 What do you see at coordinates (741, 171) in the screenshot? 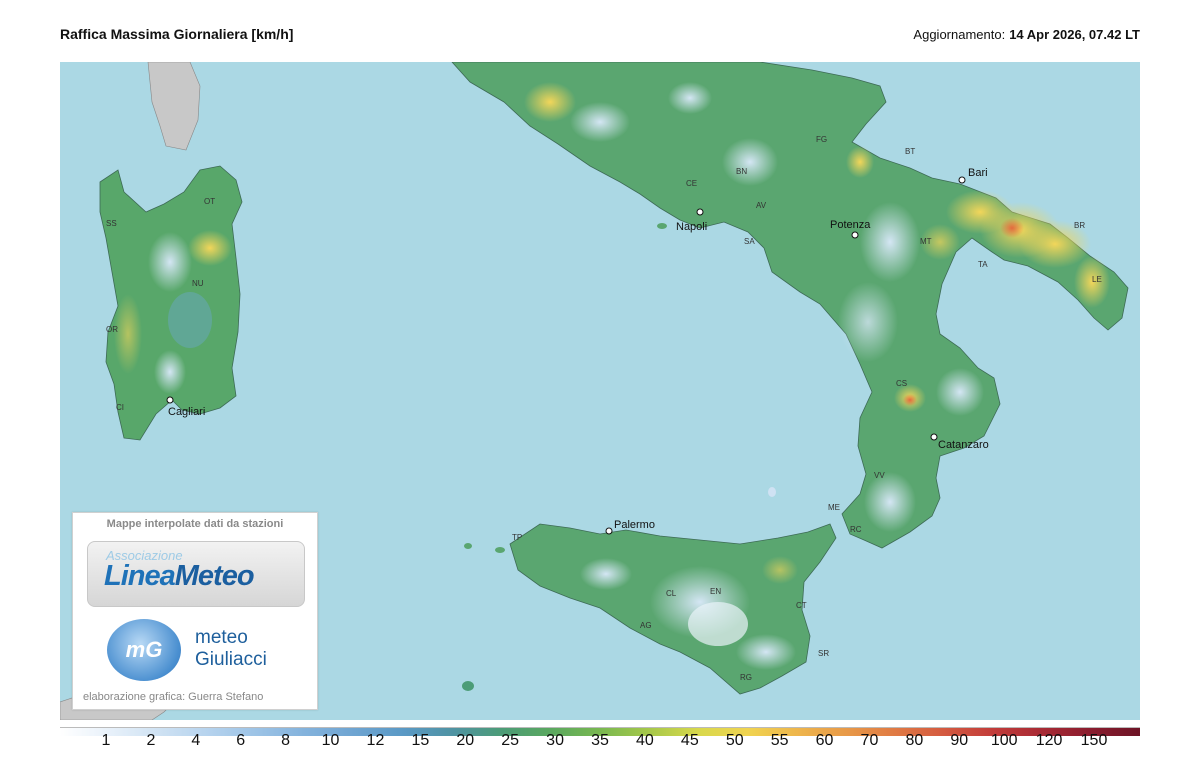
I see `svg-text: BN` at bounding box center [741, 171].